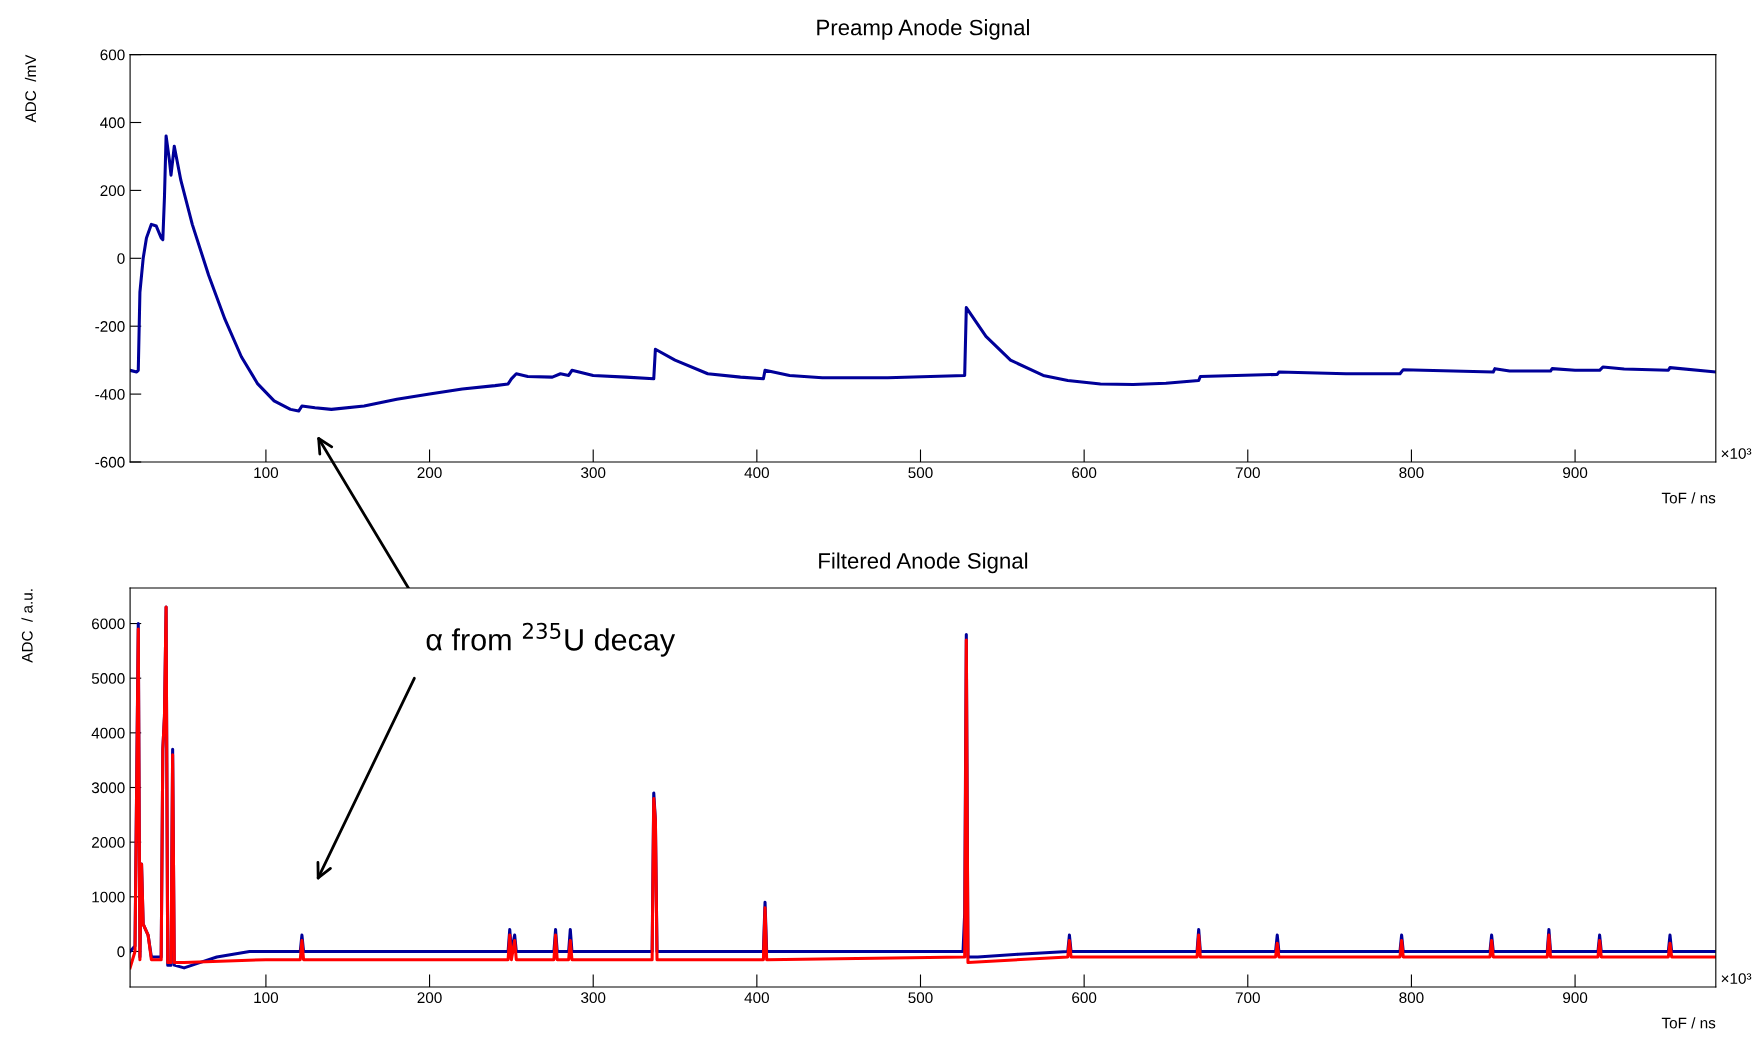 The width and height of the screenshot is (1758, 1050). Describe the element at coordinates (108, 624) in the screenshot. I see `y-tick-label: 6000` at that location.